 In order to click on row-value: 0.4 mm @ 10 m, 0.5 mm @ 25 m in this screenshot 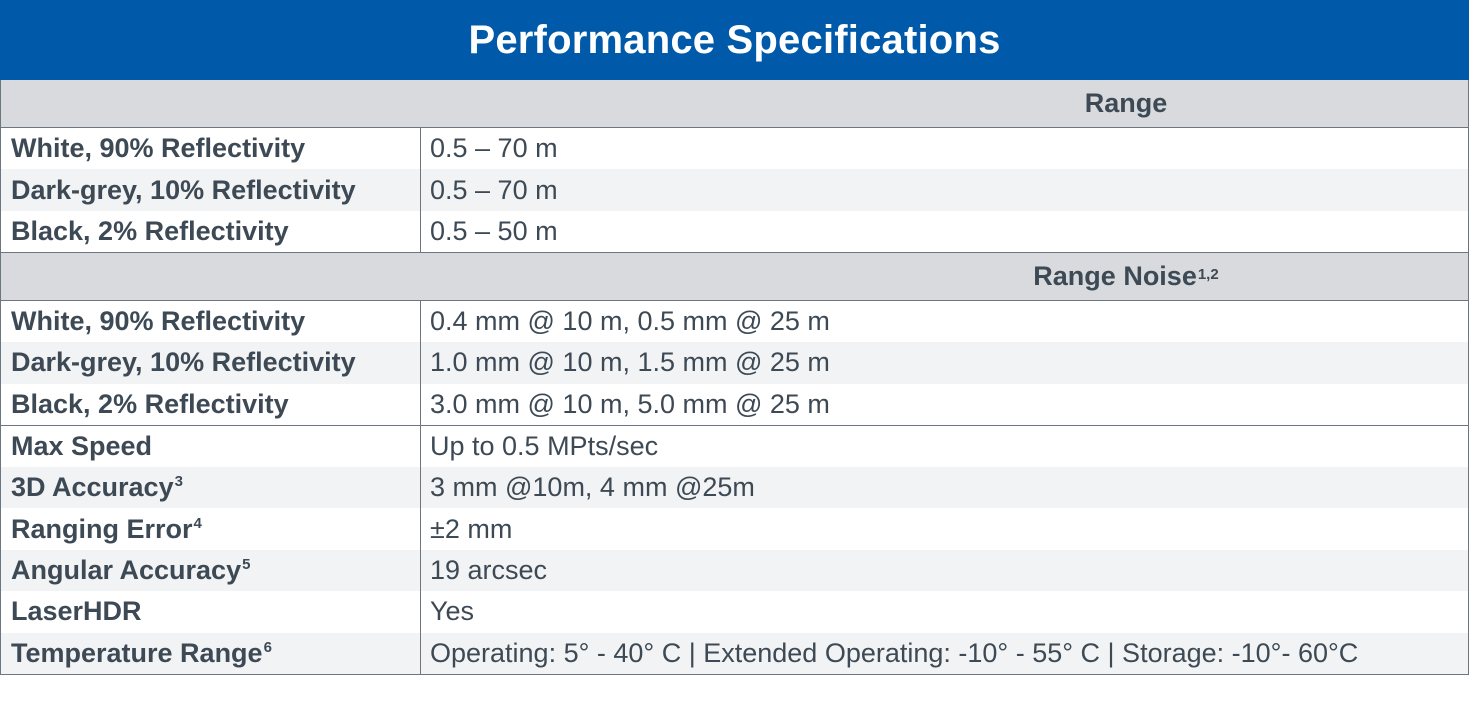, I will do `click(630, 320)`.